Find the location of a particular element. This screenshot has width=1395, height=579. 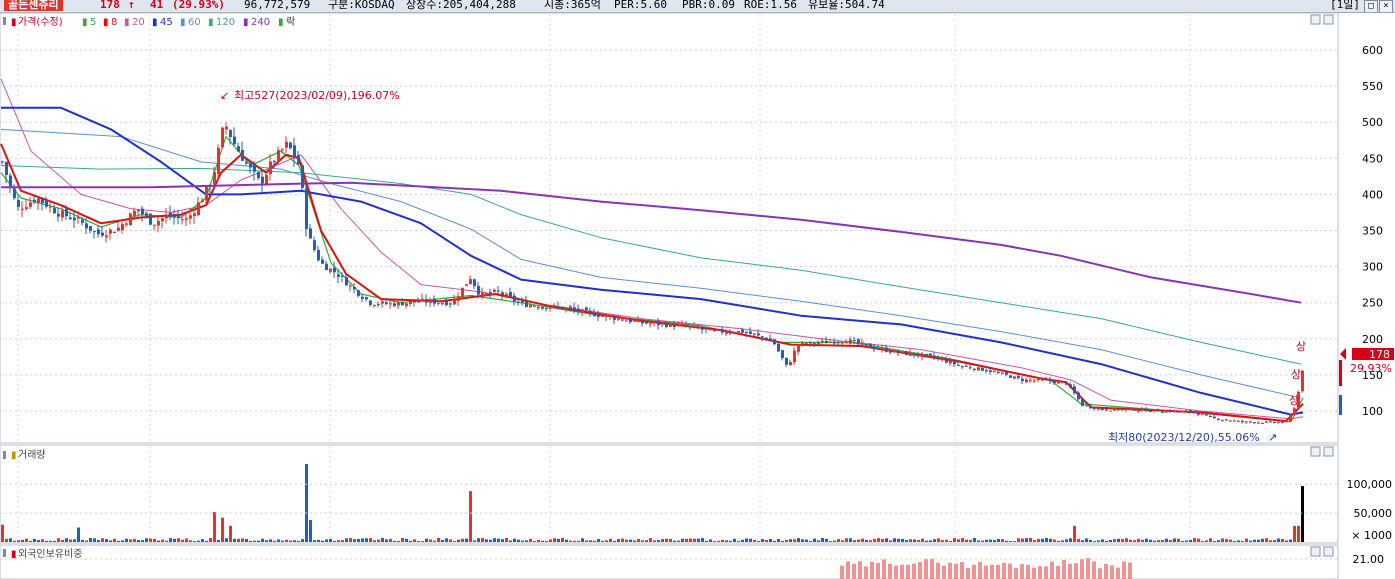

low-arrow-icon: ↗ is located at coordinates (1272, 437).